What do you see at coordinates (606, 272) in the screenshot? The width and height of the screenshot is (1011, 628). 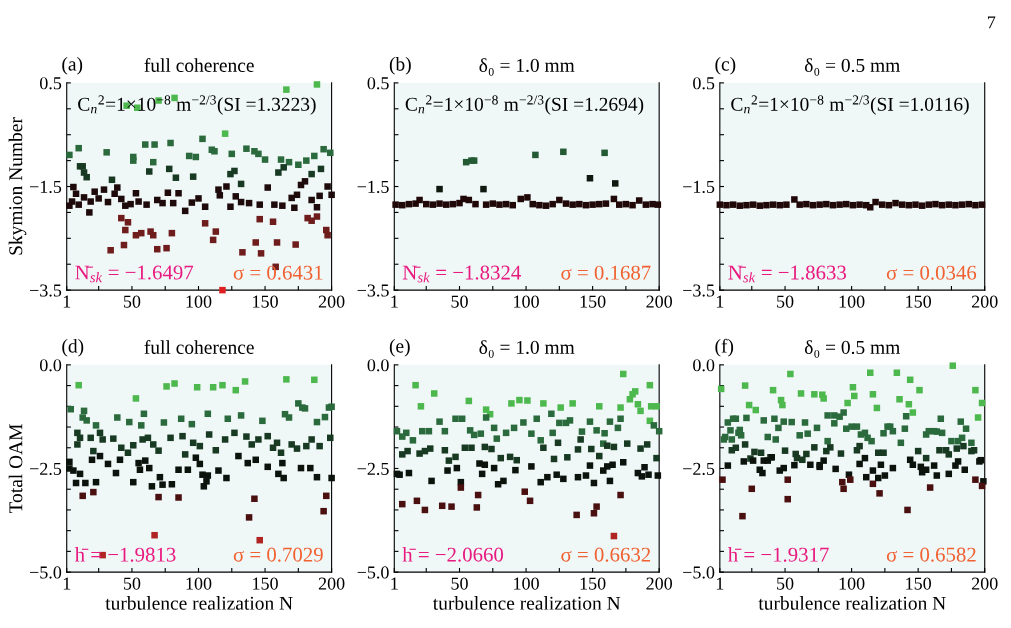 I see `annotation: σ = 0.1687` at bounding box center [606, 272].